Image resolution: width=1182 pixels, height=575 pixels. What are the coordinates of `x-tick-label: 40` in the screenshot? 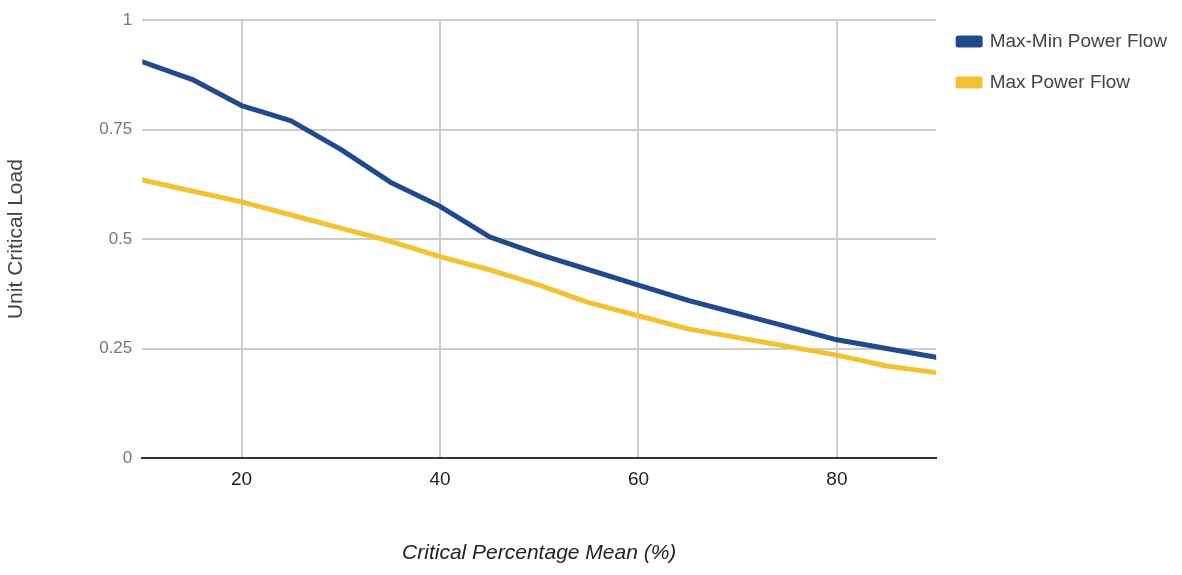 It's located at (440, 478).